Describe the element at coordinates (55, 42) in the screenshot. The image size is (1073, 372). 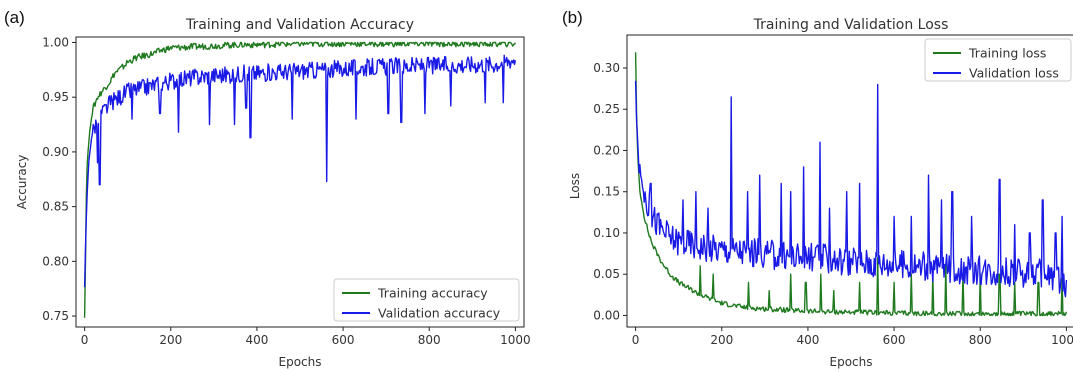
I see `y-tick-label: 1.00` at that location.